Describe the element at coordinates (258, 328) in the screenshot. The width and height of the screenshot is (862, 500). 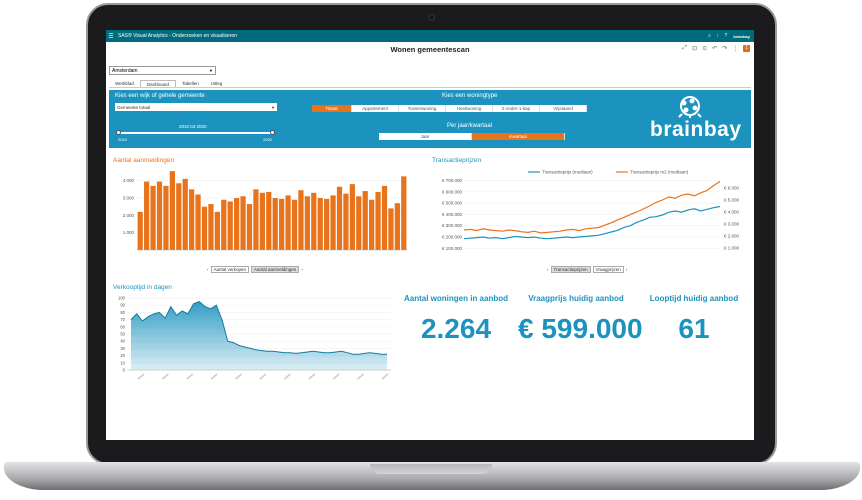
I see `area-line` at that location.